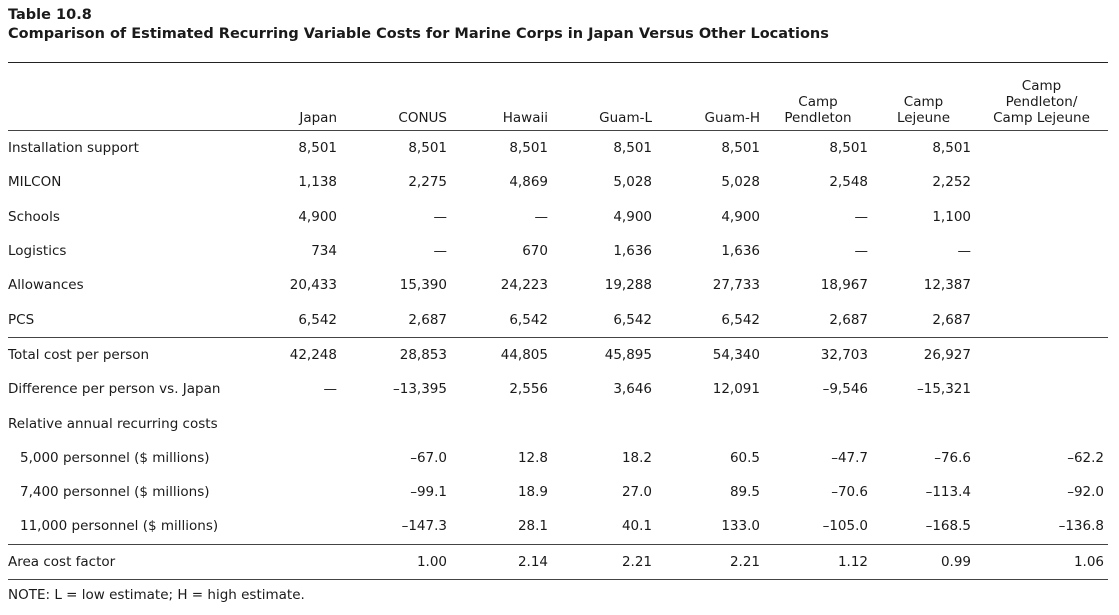  I want to click on table-cell: 32,703, so click(818, 354).